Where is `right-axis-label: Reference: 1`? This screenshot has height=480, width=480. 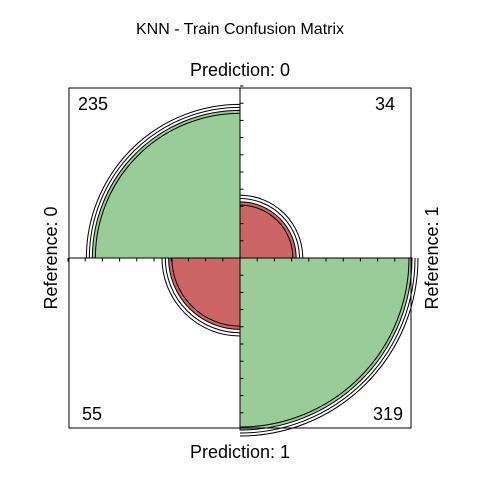 right-axis-label: Reference: 1 is located at coordinates (432, 257).